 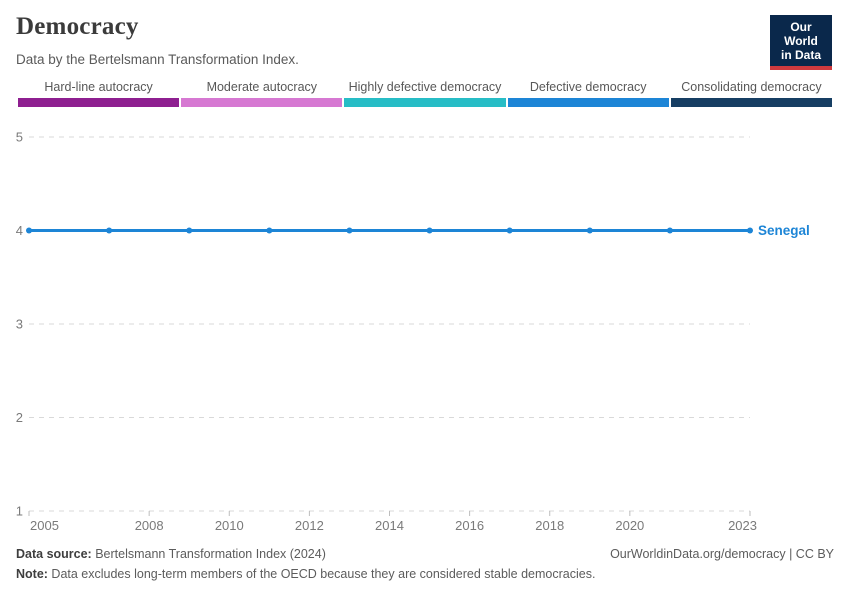 I want to click on owid-logo: Our World in Data, so click(x=801, y=43).